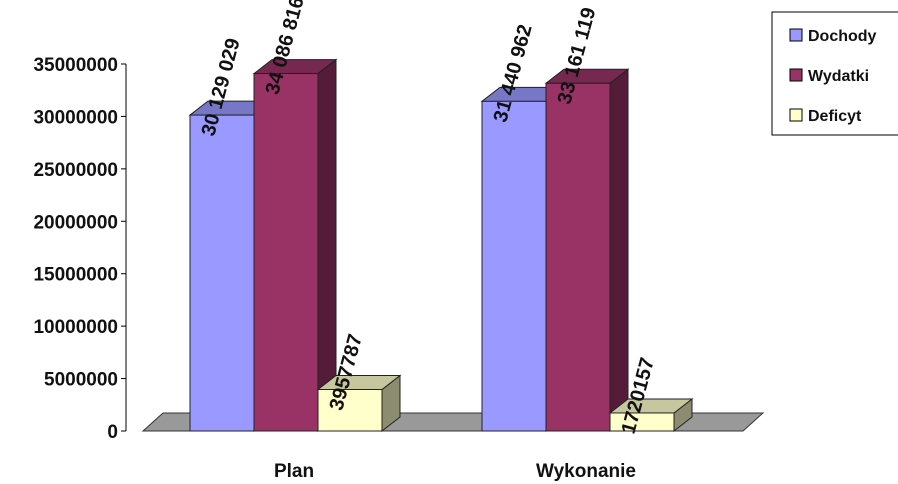 The image size is (898, 484). I want to click on legend-item-deficyt: Deficyt, so click(825, 116).